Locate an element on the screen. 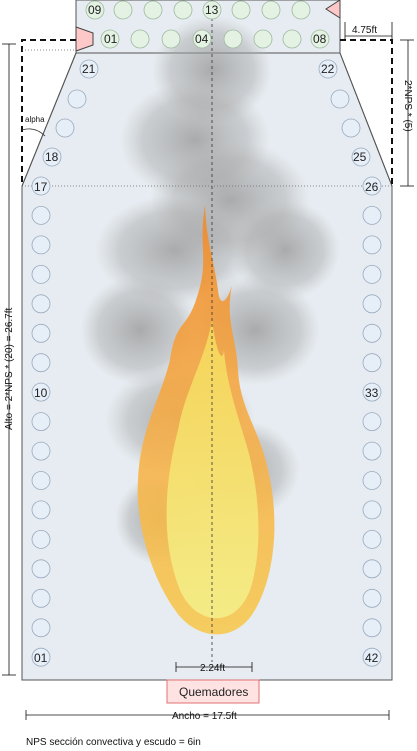 The height and width of the screenshot is (751, 417). duct-flap-left is located at coordinates (84, 39).